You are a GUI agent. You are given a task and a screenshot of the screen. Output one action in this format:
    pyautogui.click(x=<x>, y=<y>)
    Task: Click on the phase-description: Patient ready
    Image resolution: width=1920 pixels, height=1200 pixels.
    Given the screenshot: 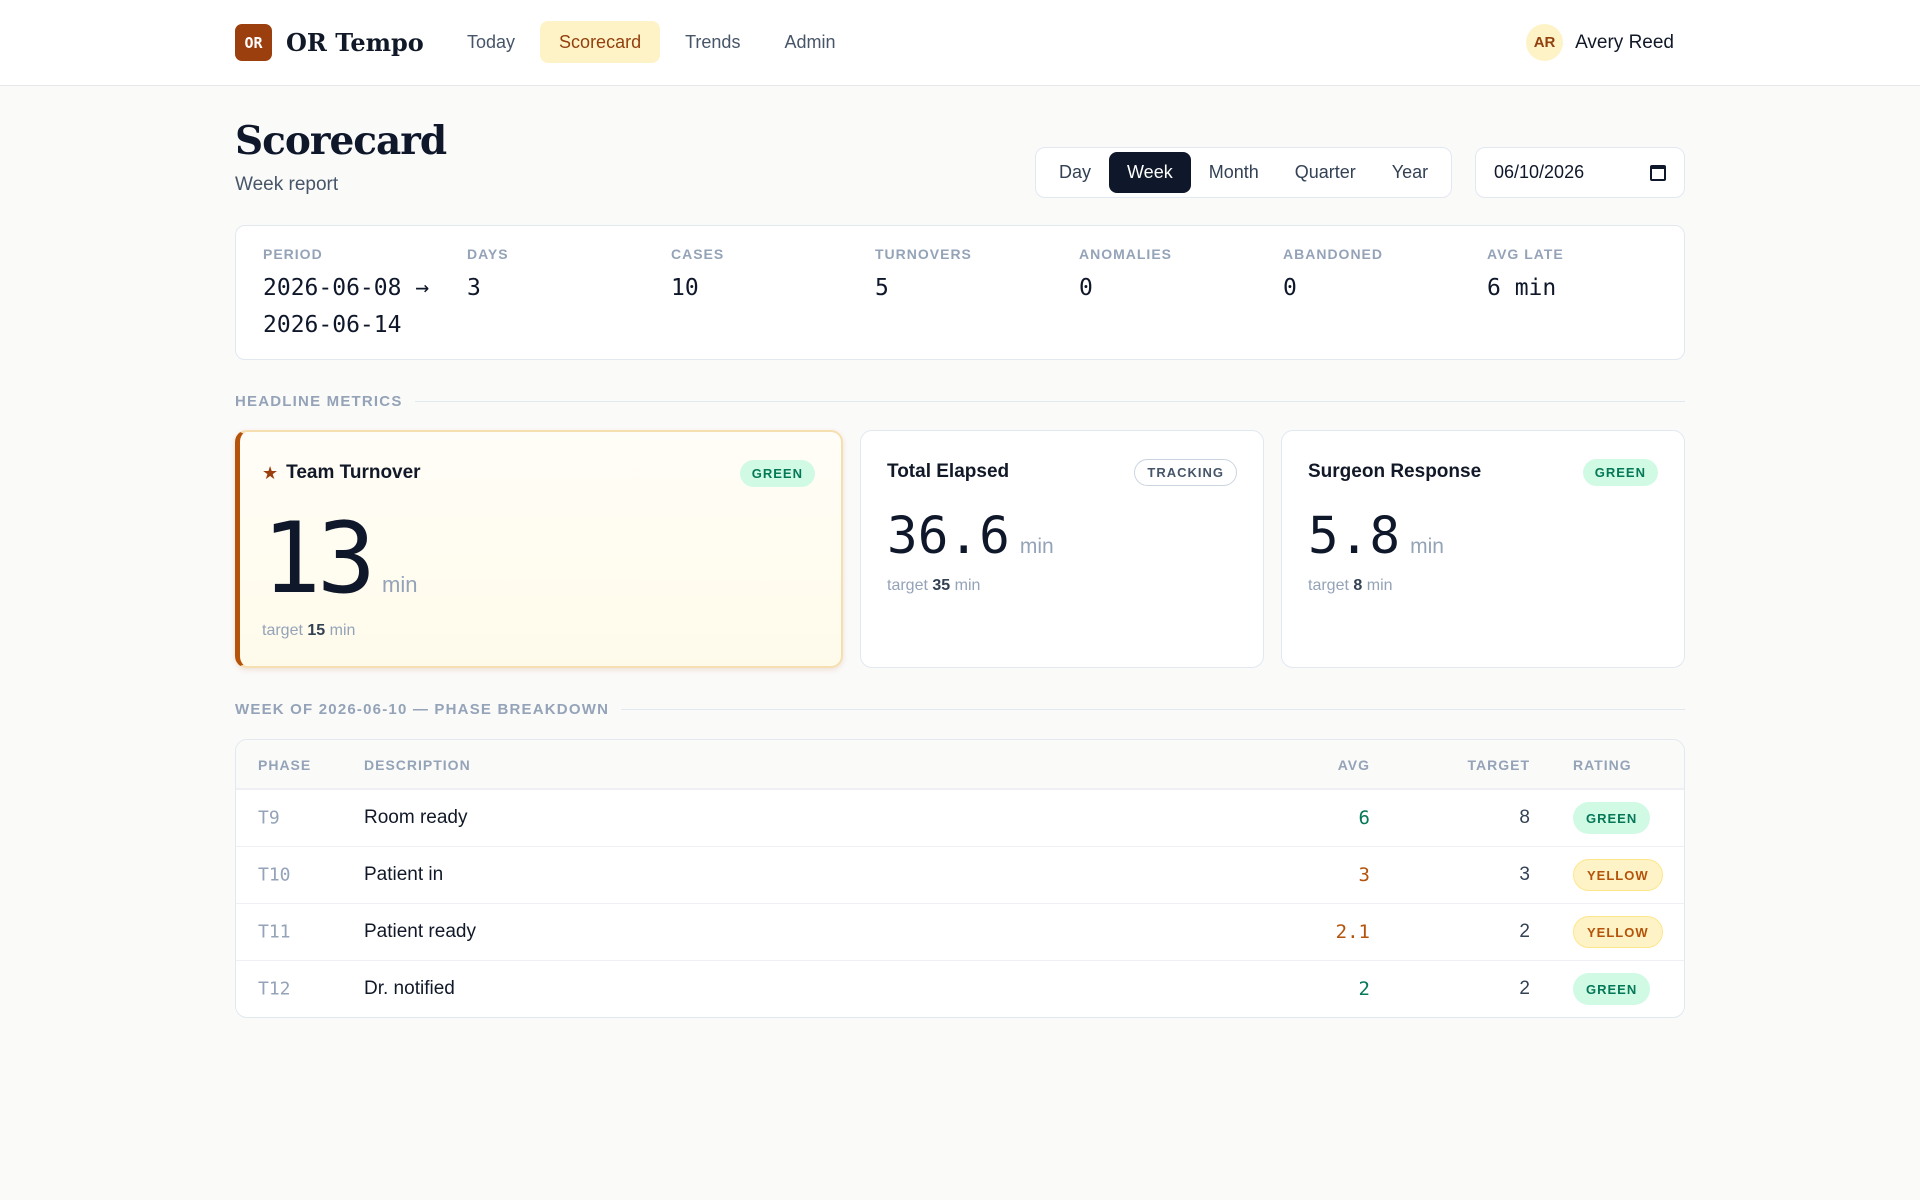 What is the action you would take?
    pyautogui.click(x=420, y=931)
    